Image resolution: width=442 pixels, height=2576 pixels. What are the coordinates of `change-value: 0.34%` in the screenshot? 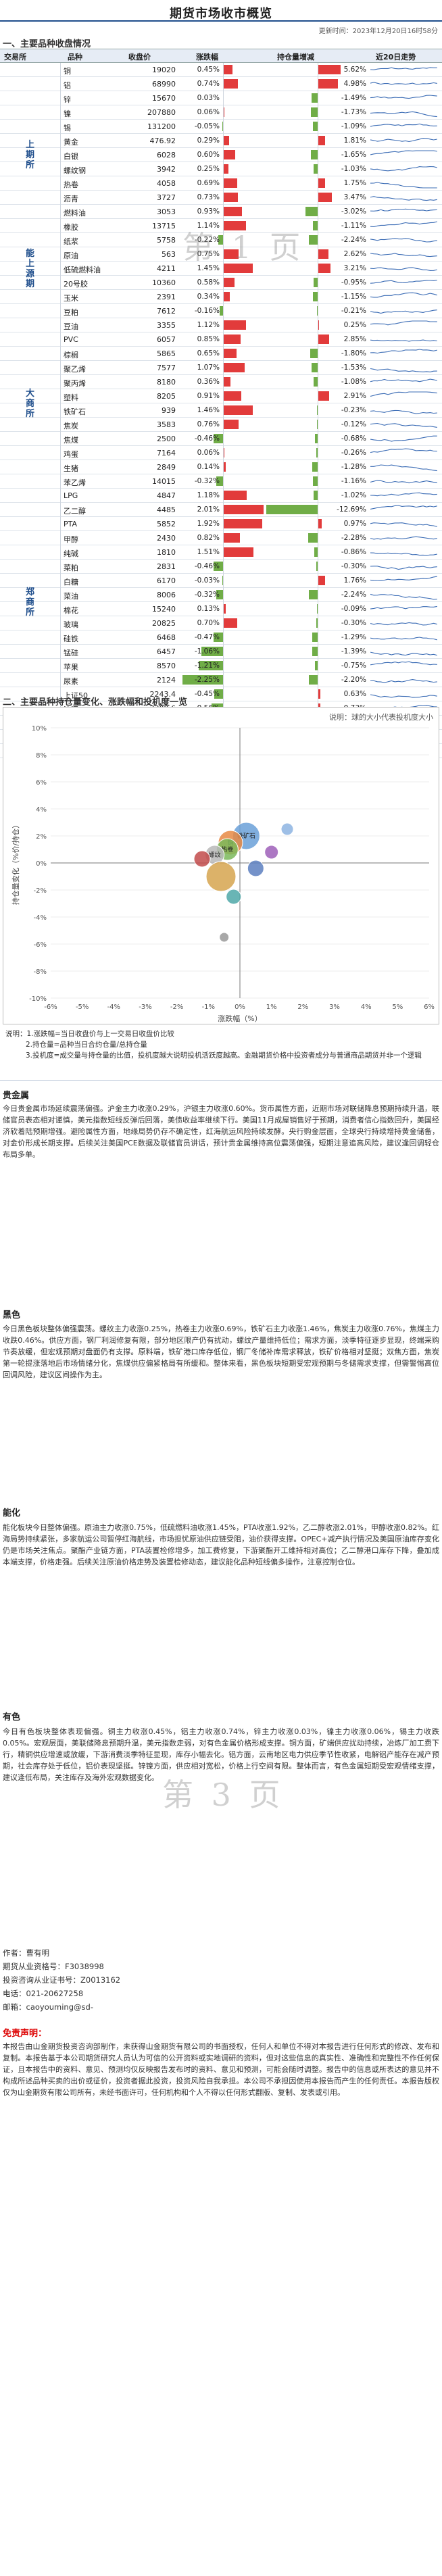 It's located at (209, 297).